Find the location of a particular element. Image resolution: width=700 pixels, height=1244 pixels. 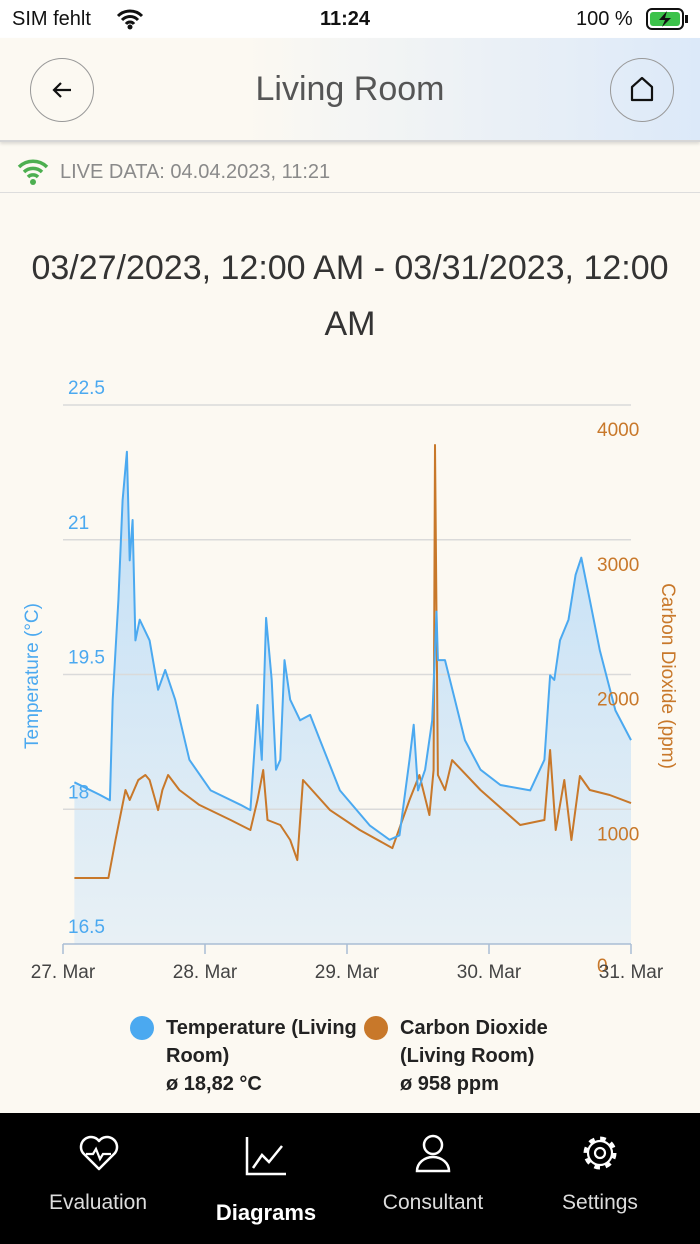

y-tick-label: 19.5 is located at coordinates (86, 658).